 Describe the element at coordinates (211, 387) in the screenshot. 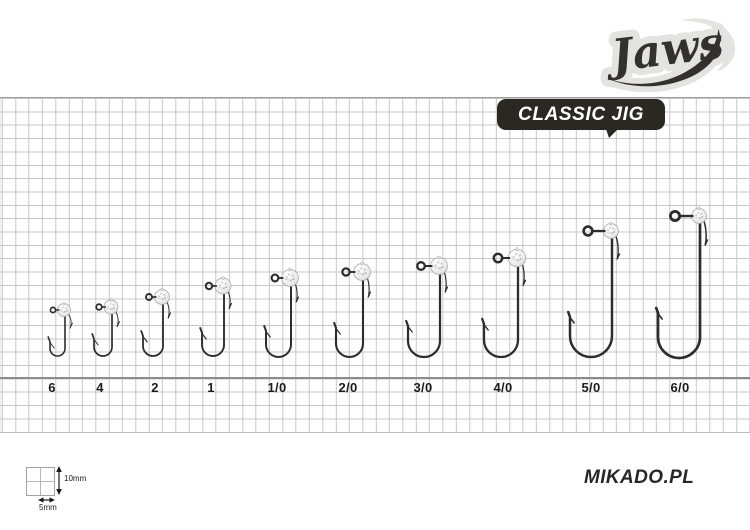

I see `hook-size-label: 1` at that location.